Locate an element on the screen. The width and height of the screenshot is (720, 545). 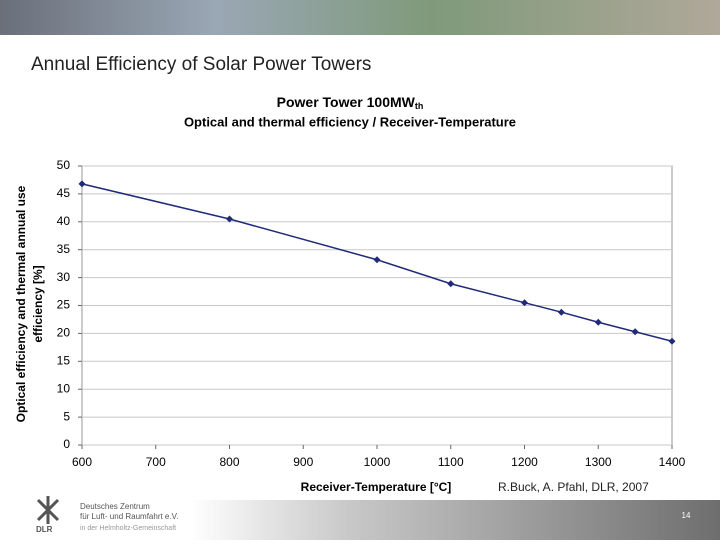
y-tick-label: 5 is located at coordinates (66, 416).